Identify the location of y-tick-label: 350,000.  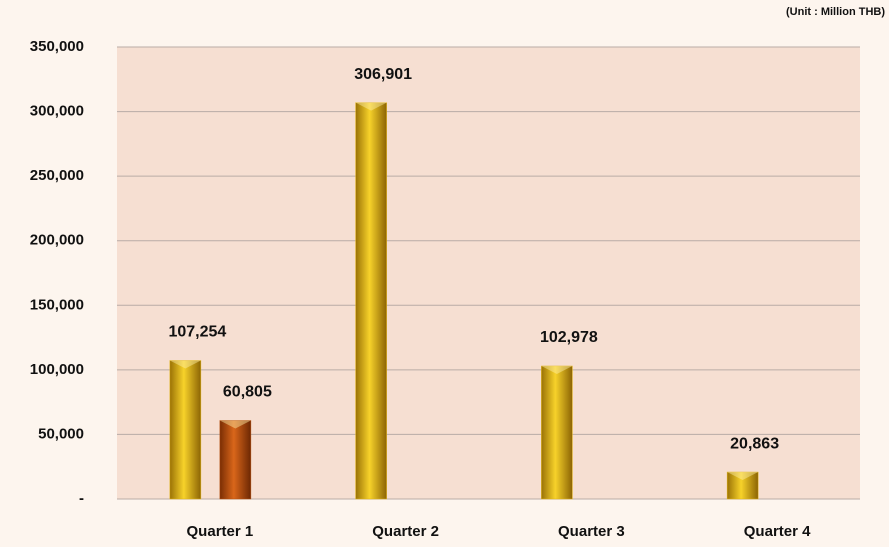
(57, 46).